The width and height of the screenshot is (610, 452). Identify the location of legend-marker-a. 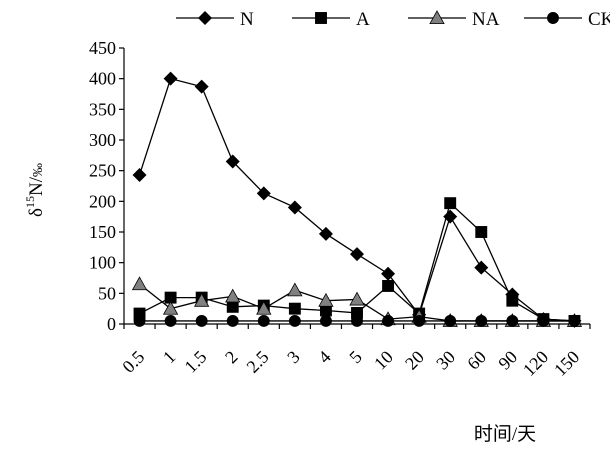
(321, 18).